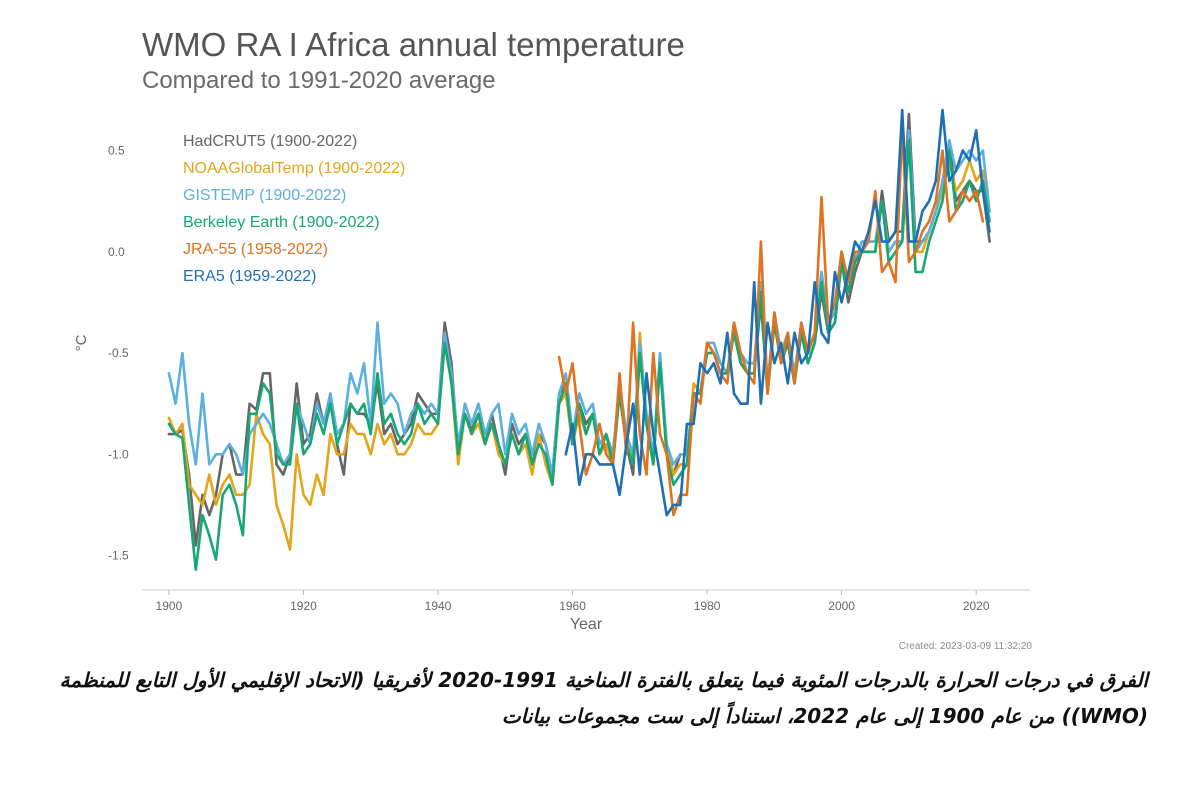 The height and width of the screenshot is (812, 1200). What do you see at coordinates (118, 556) in the screenshot?
I see `y-tick-label-4: -1.5` at bounding box center [118, 556].